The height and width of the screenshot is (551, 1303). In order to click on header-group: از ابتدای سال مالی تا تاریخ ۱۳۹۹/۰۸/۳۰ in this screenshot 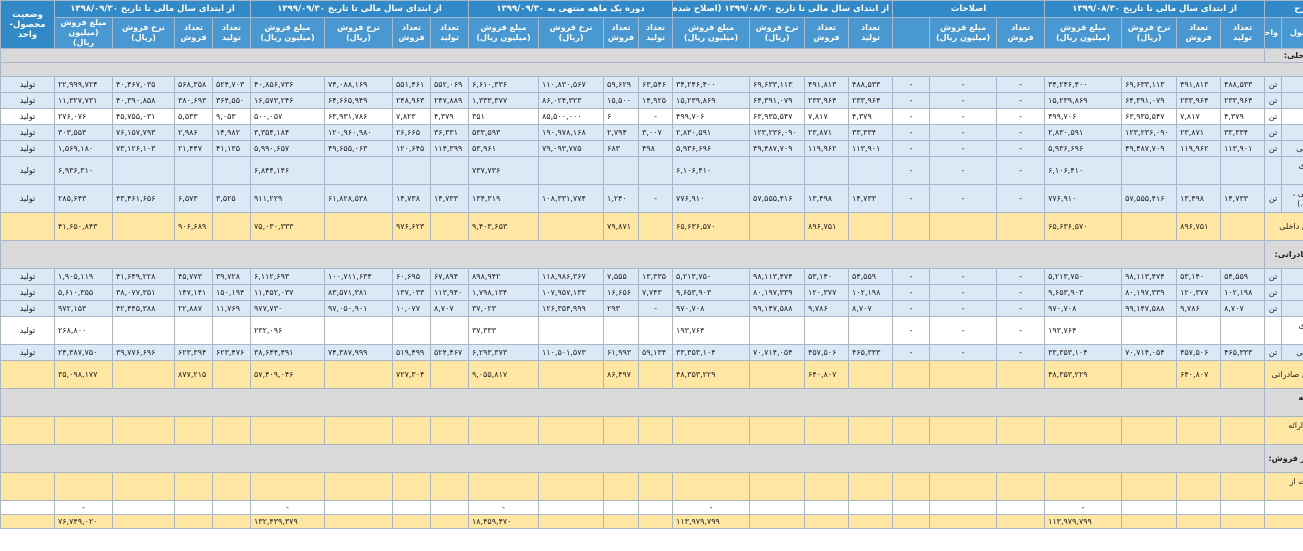, I will do `click(1155, 9)`.